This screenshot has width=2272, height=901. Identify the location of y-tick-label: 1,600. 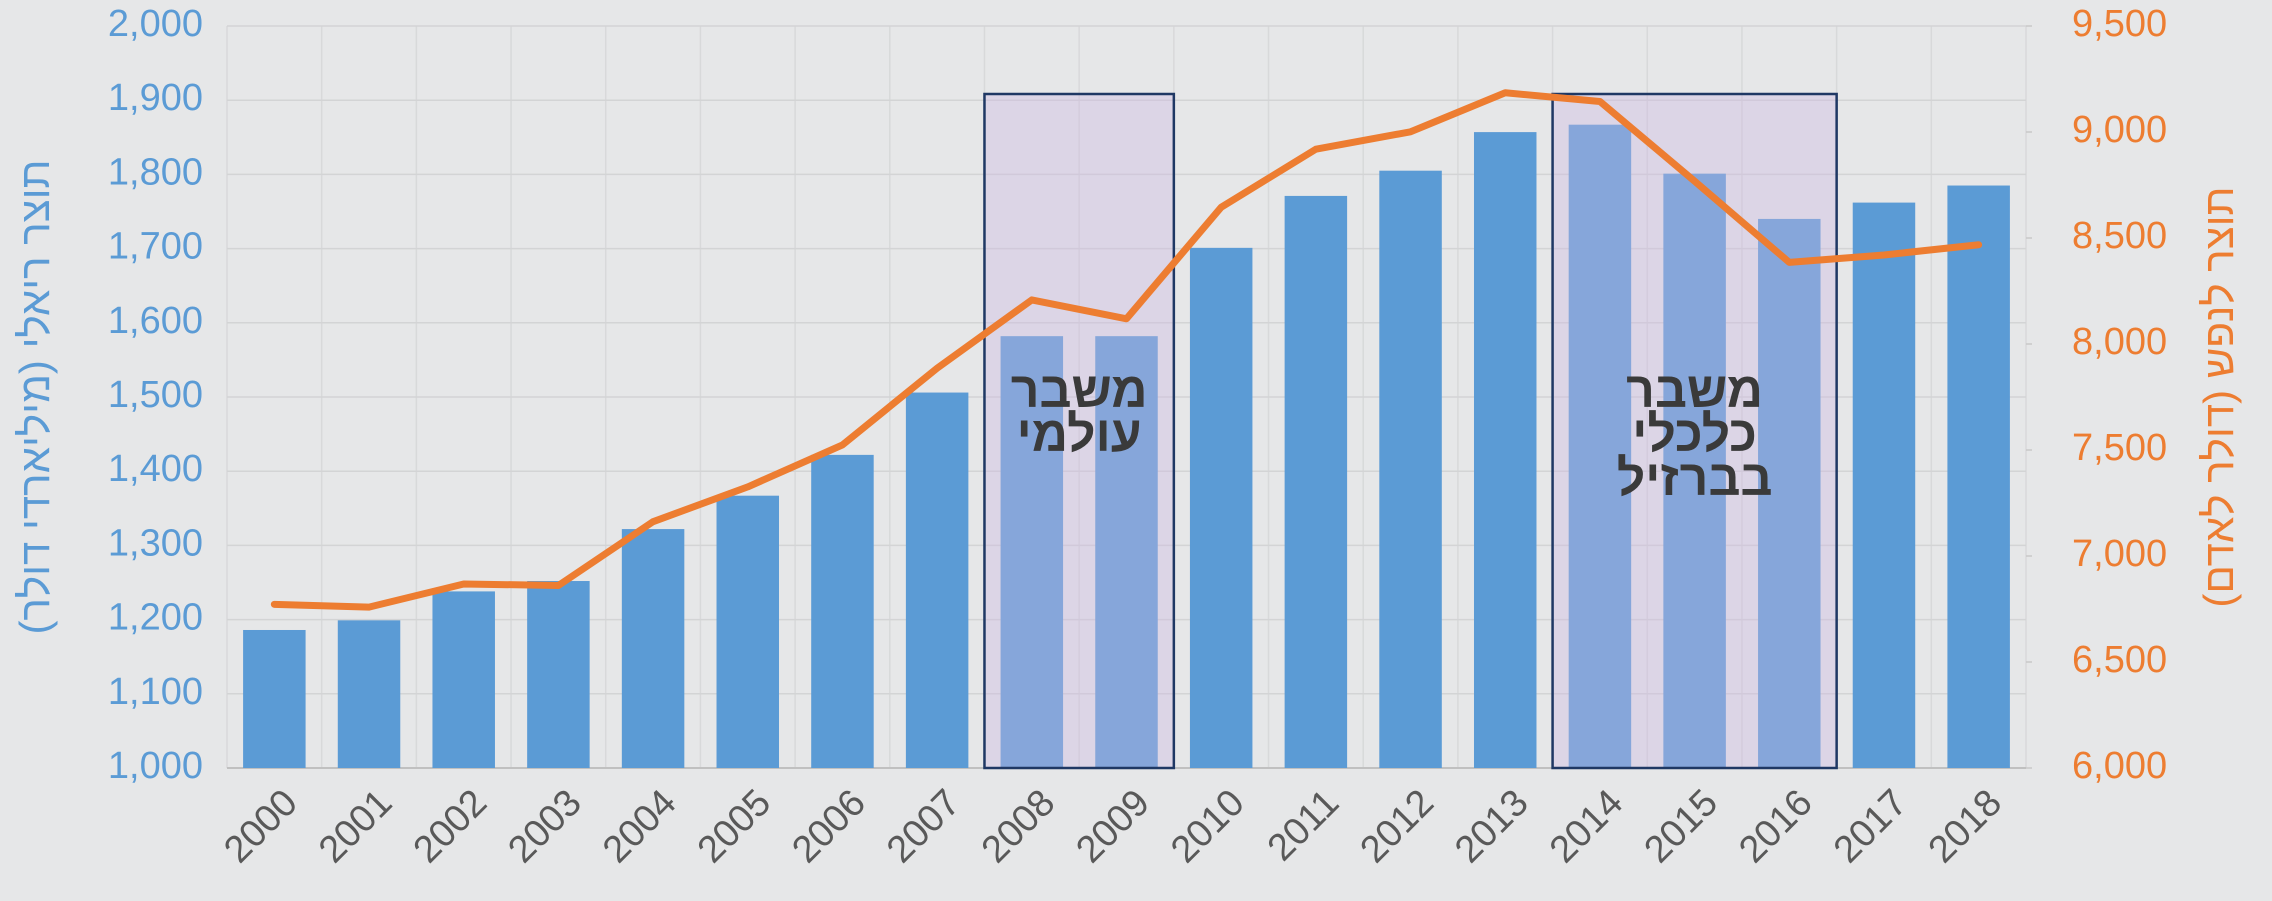
(155, 321).